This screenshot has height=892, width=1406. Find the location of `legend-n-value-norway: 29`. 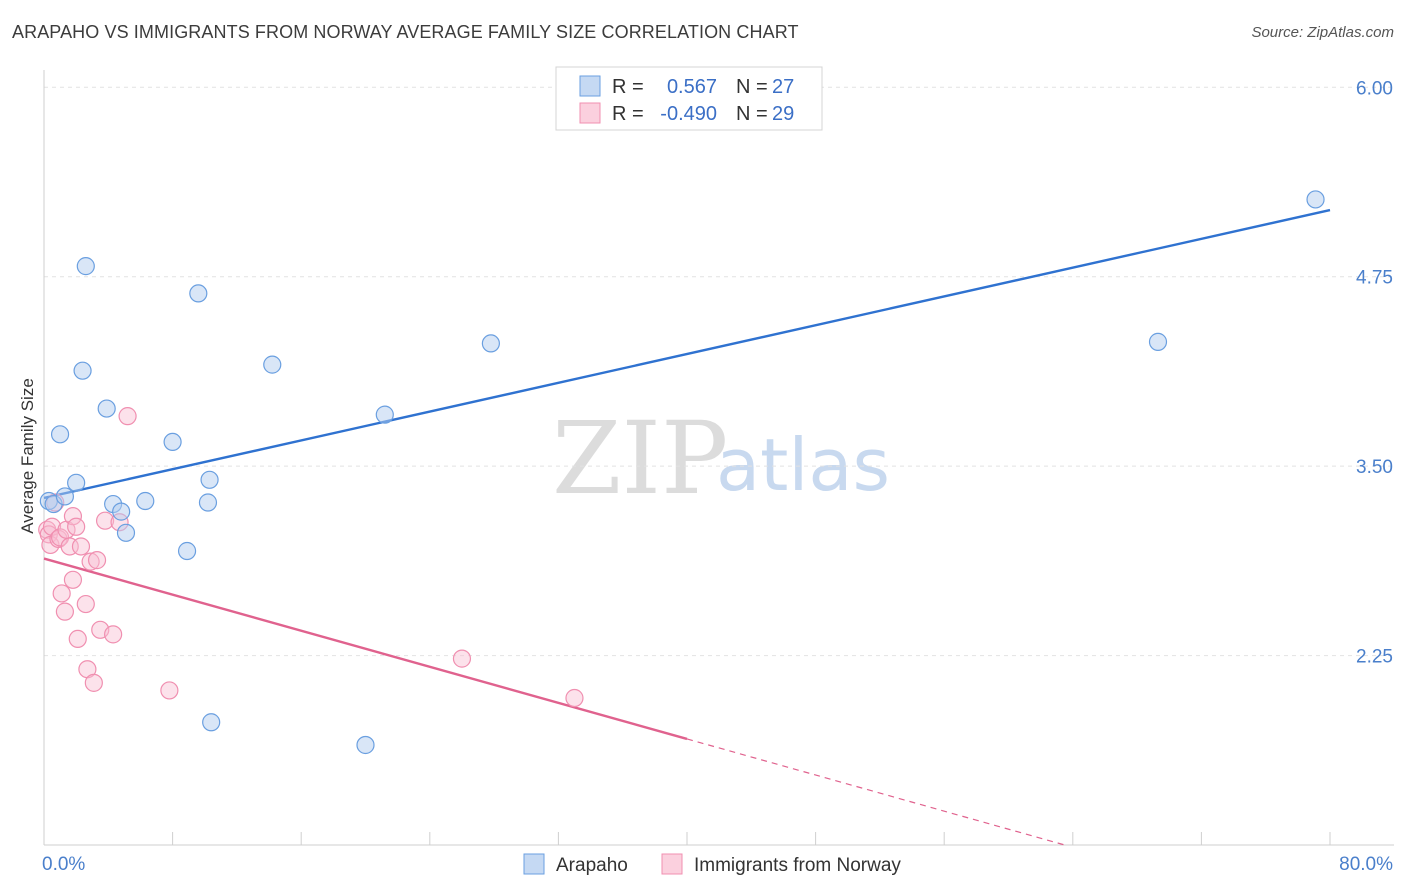

legend-n-value-norway: 29 is located at coordinates (783, 114).